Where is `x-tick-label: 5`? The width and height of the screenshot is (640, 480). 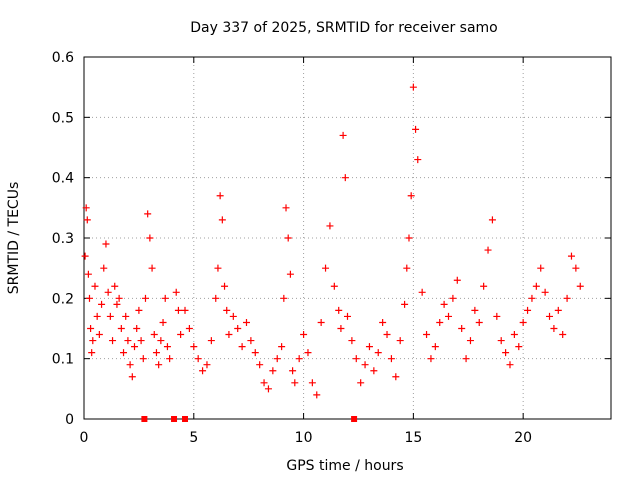
x-tick-label: 5 is located at coordinates (193, 438).